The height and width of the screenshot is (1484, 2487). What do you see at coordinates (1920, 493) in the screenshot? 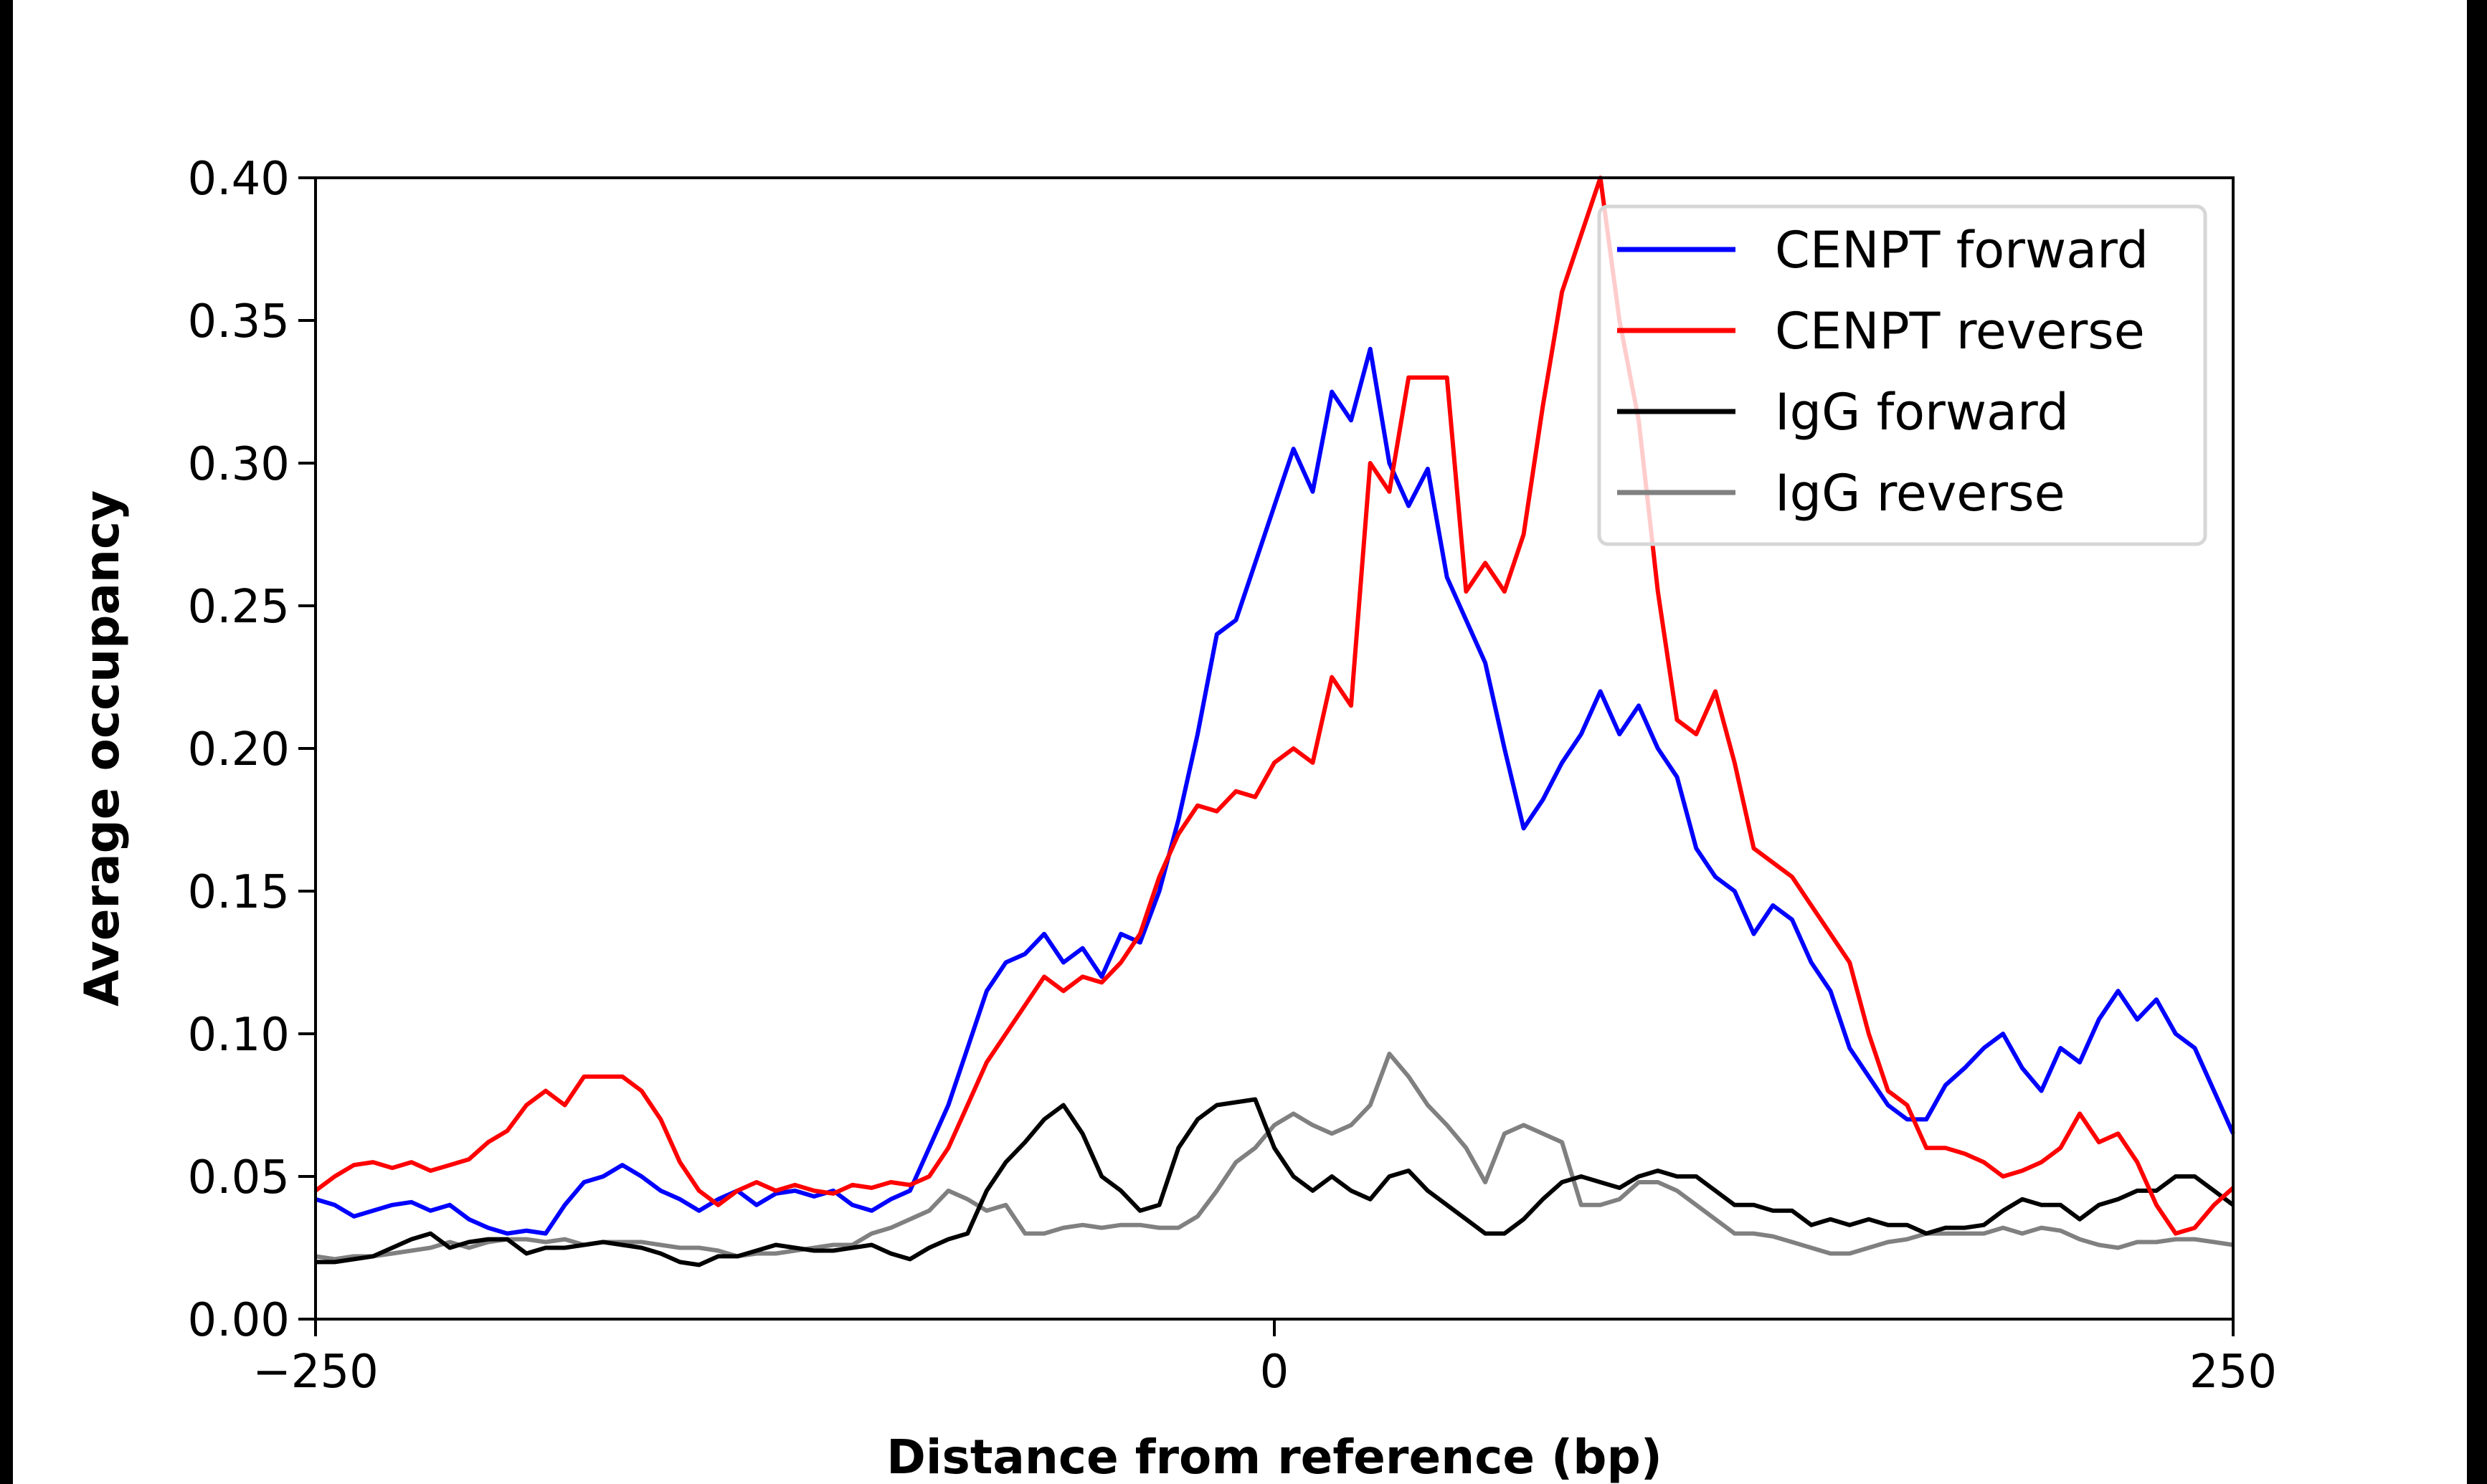
I see `legend-label: IgG reverse` at bounding box center [1920, 493].